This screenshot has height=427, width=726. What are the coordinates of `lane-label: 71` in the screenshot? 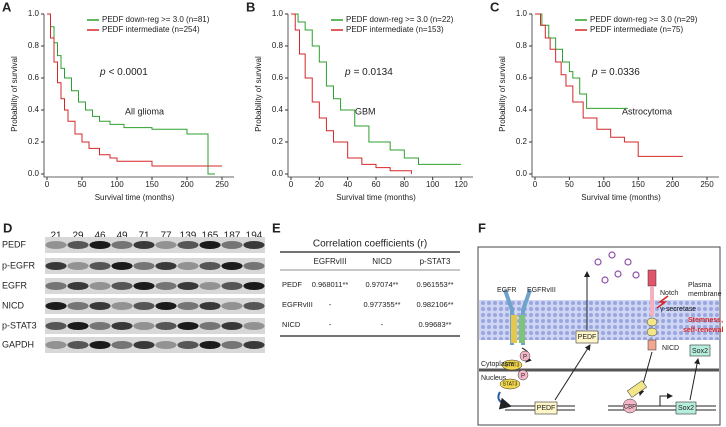 It's located at (144, 236).